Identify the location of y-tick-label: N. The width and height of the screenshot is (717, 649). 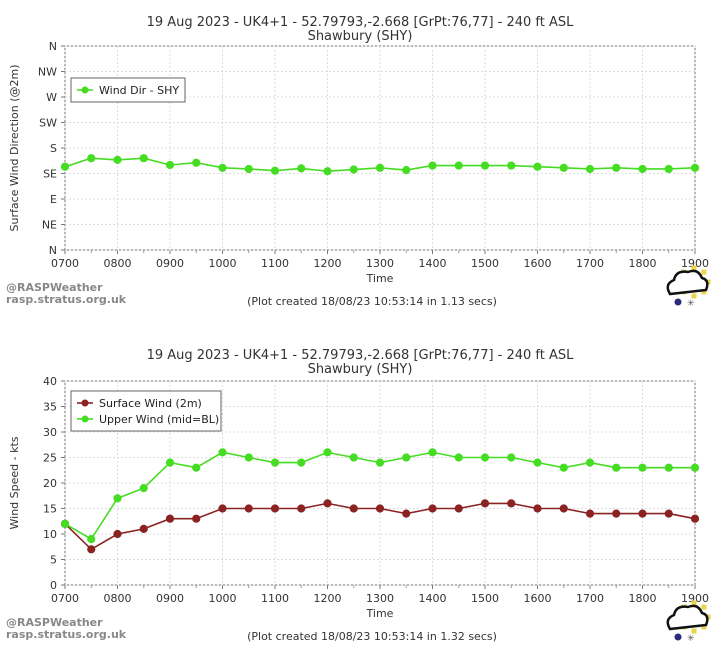
(53, 46).